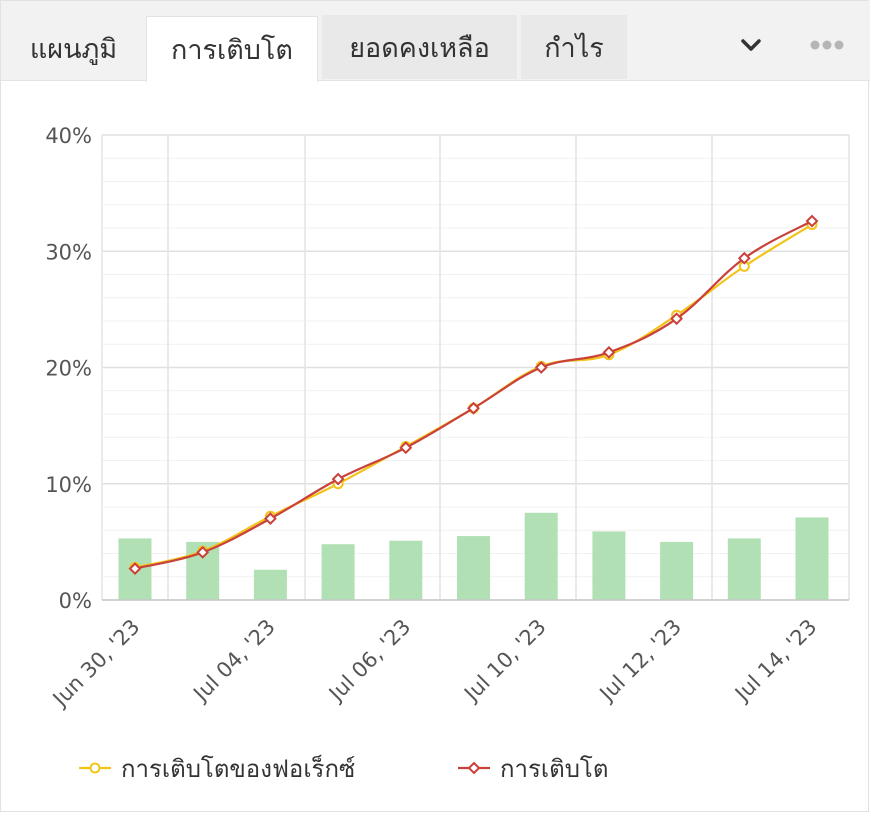 The height and width of the screenshot is (816, 871). Describe the element at coordinates (68, 252) in the screenshot. I see `y-tick-label: 30%` at that location.